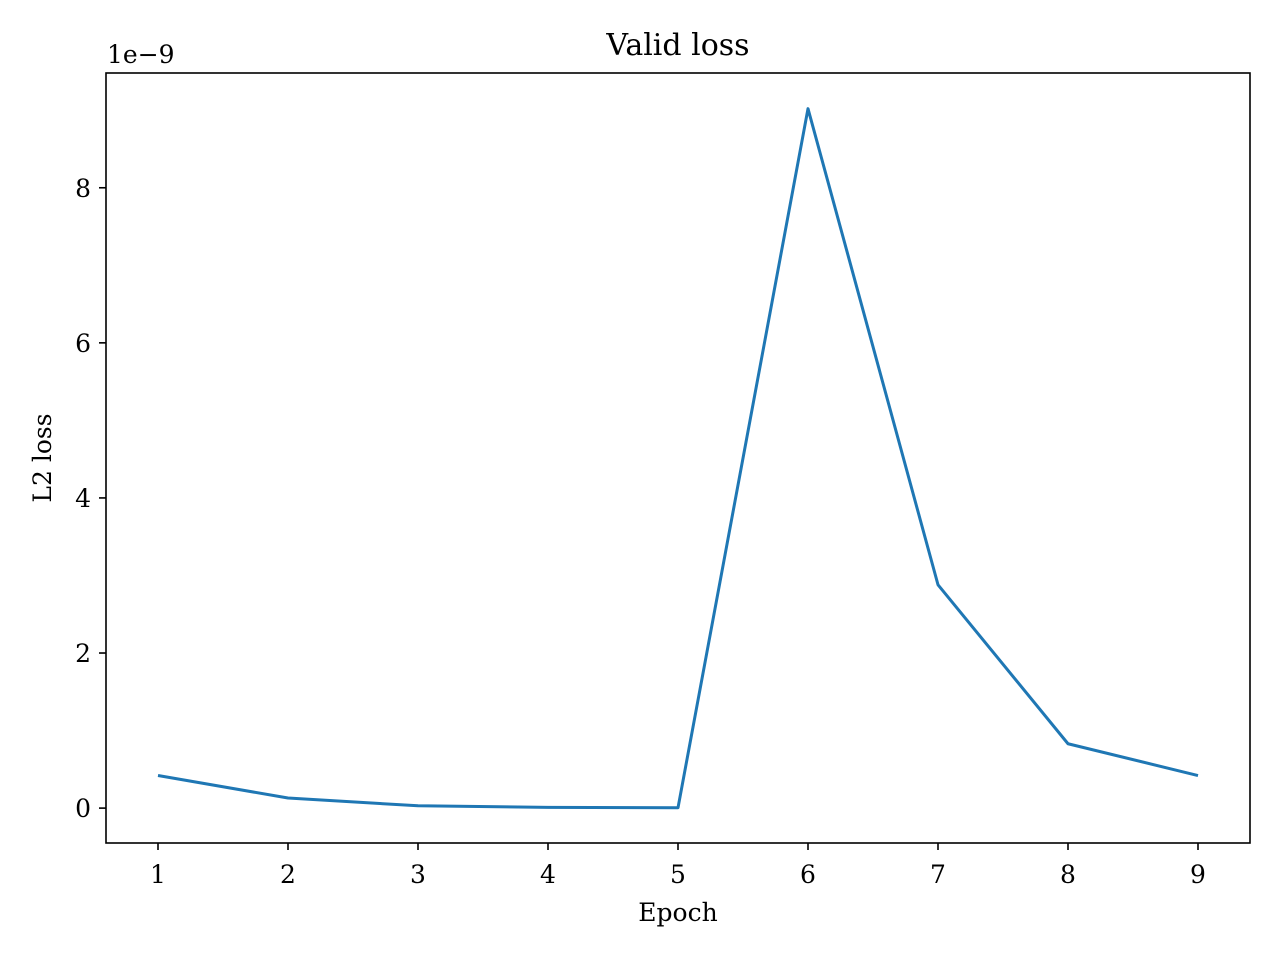 The height and width of the screenshot is (960, 1280). What do you see at coordinates (1198, 874) in the screenshot?
I see `x-tick-label: 9` at bounding box center [1198, 874].